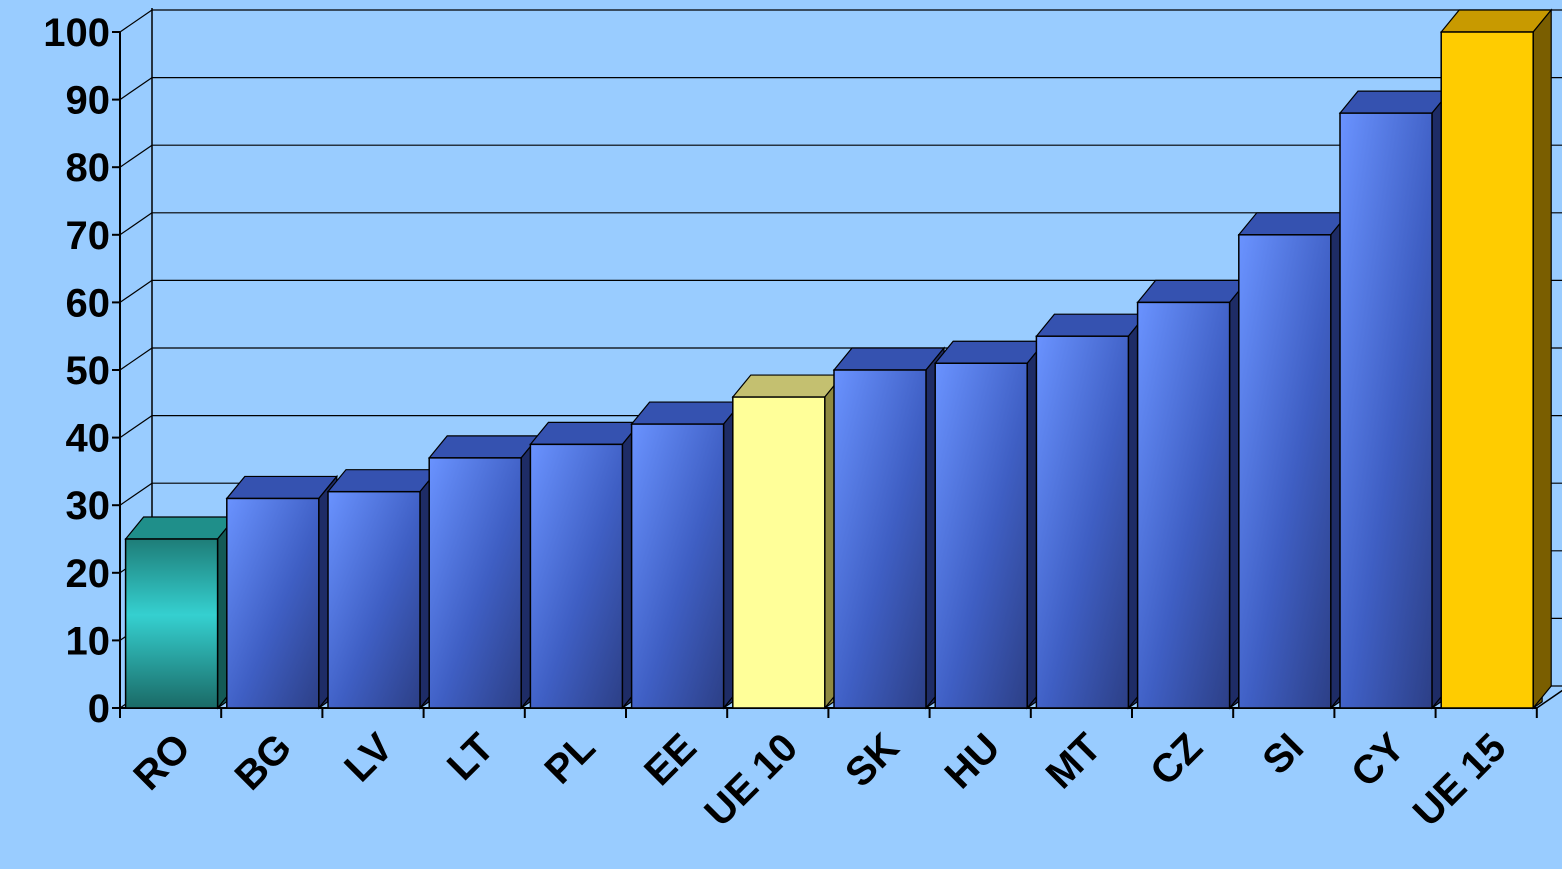 This screenshot has width=1562, height=869. What do you see at coordinates (1074, 761) in the screenshot?
I see `x-tick-label: MT` at bounding box center [1074, 761].